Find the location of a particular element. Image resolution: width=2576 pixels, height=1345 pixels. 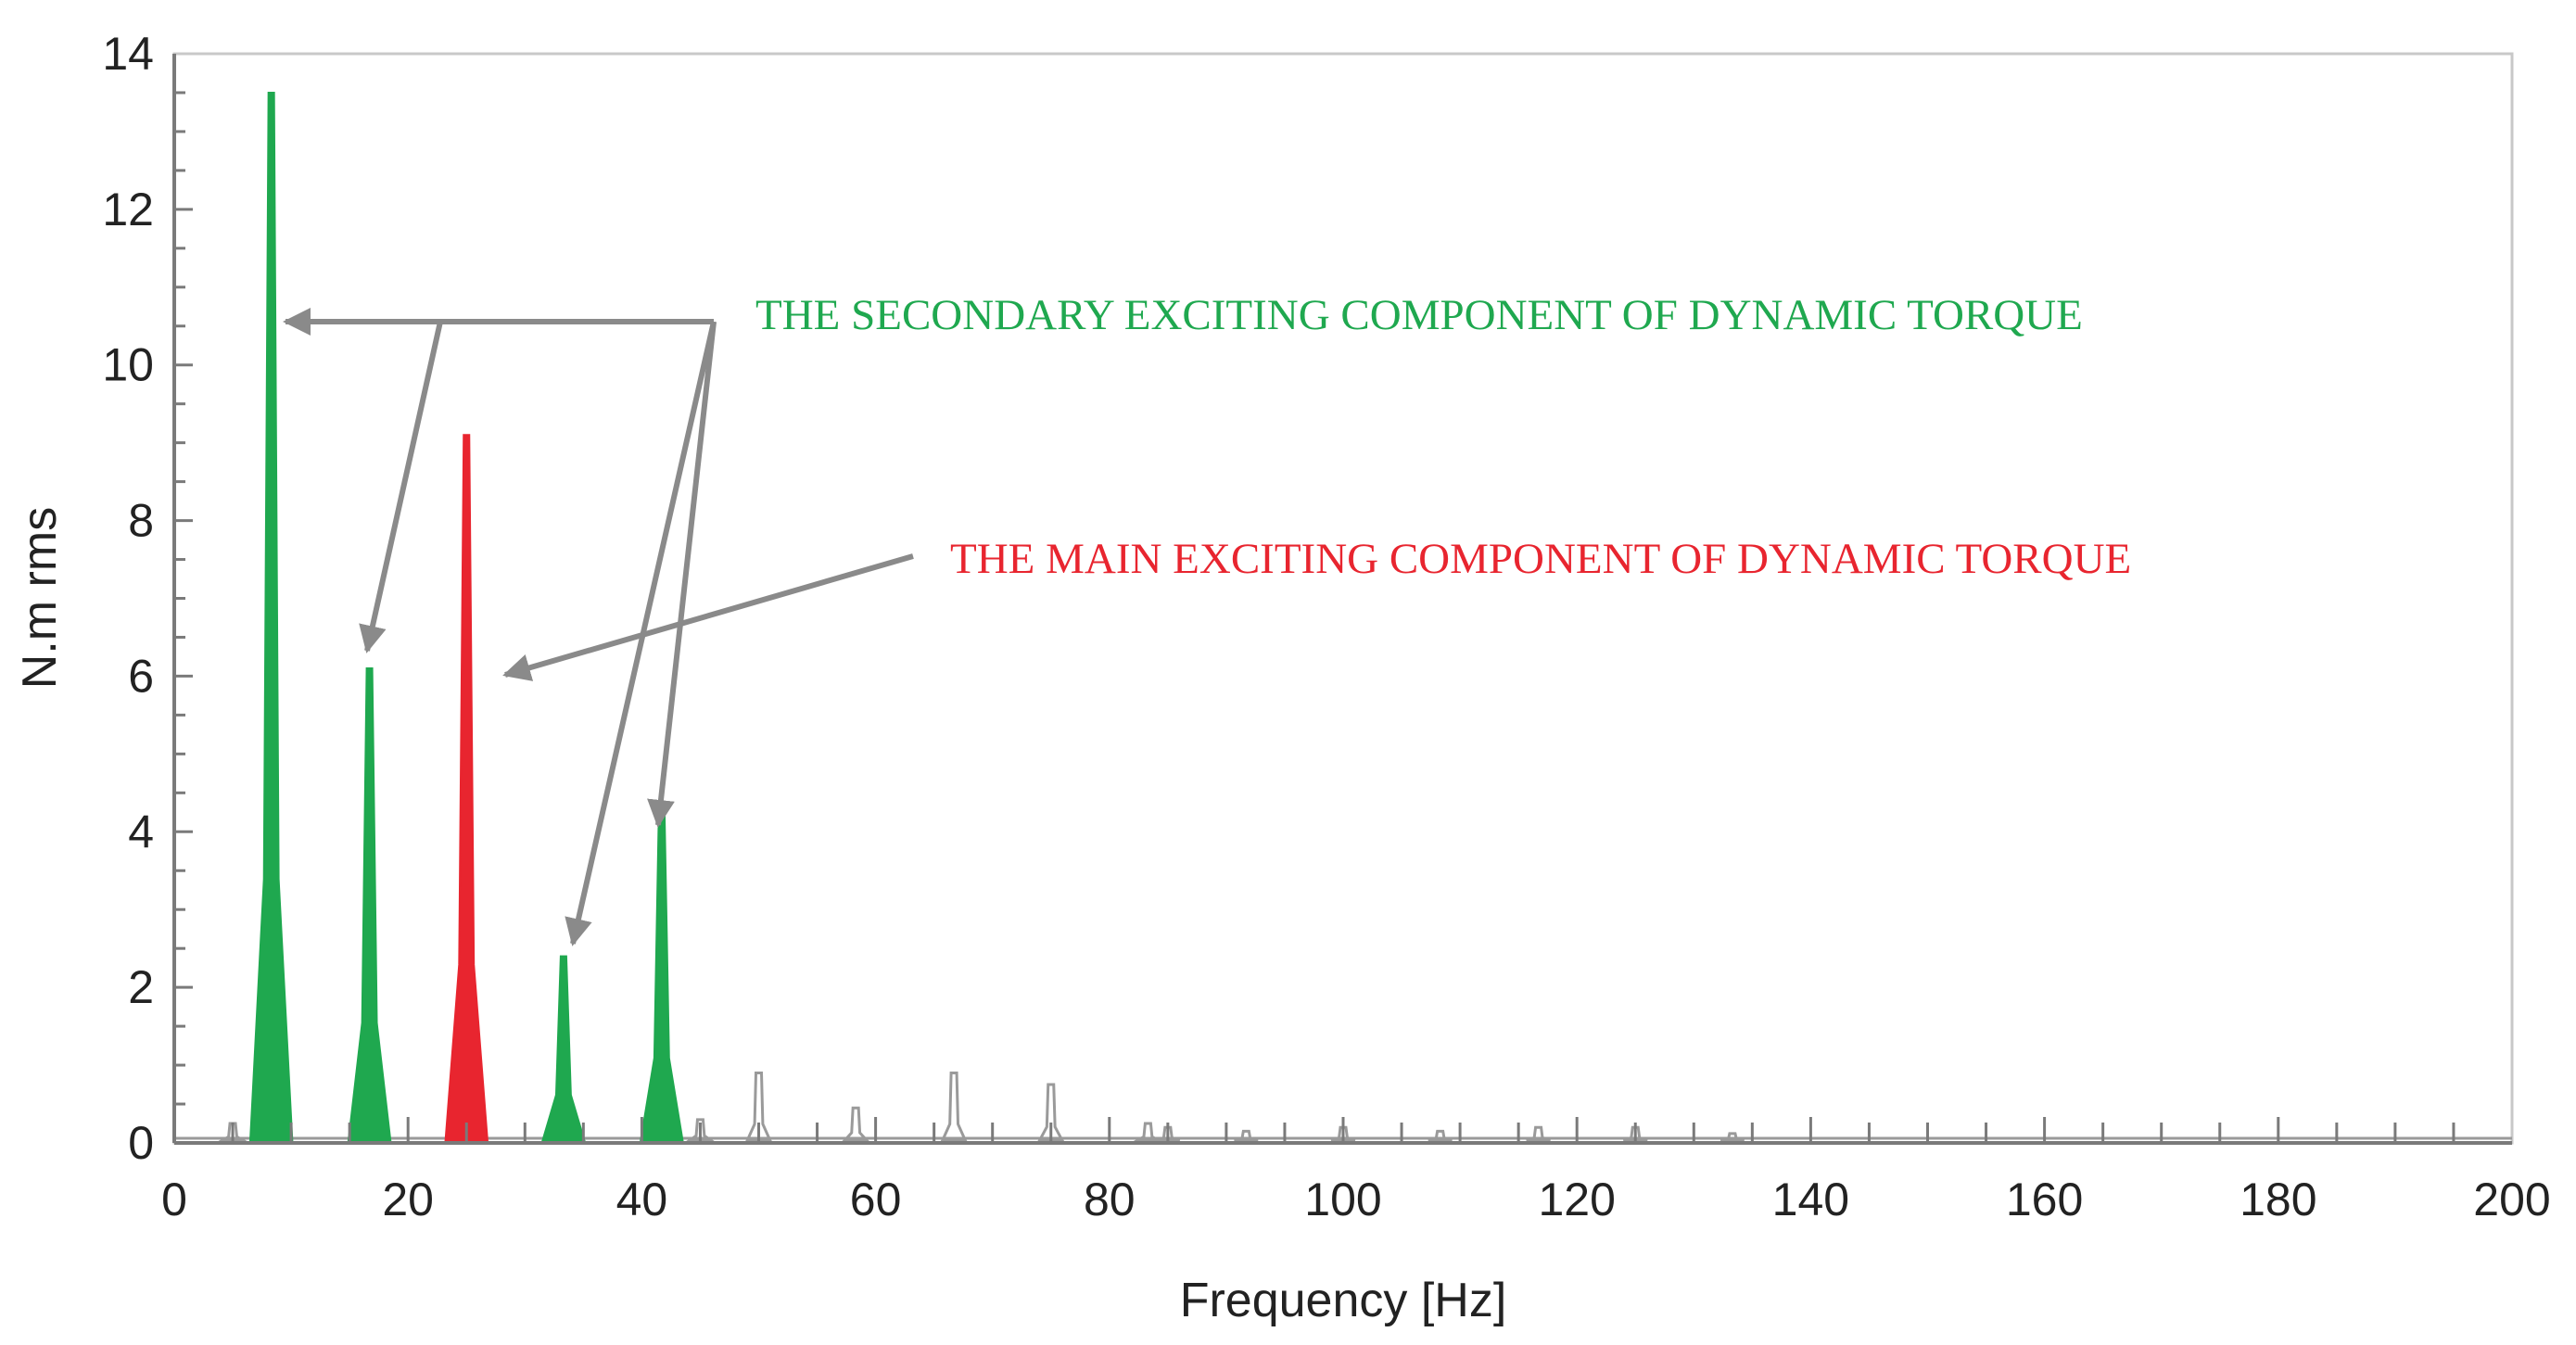

x-tick-label-200: 200 is located at coordinates (2511, 1199).